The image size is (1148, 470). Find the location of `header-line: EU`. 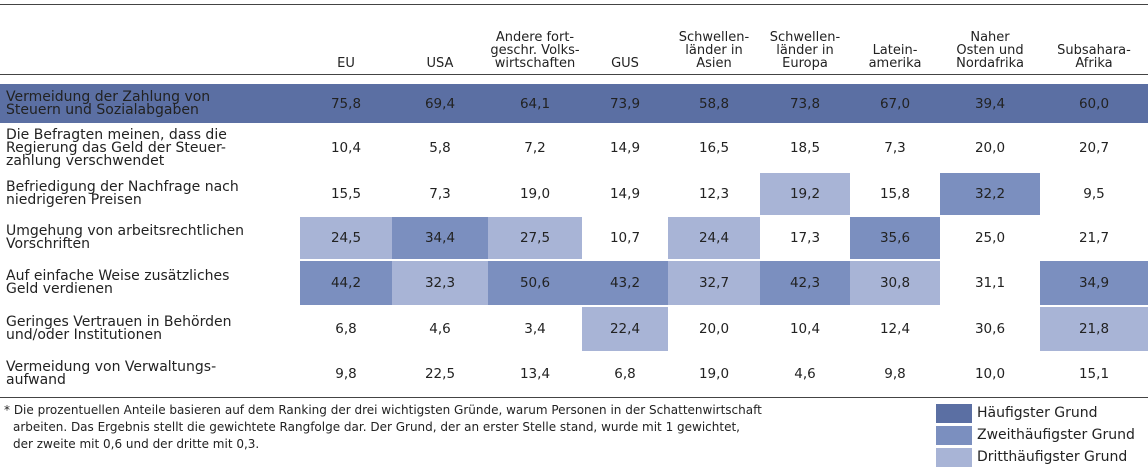

header-line: EU is located at coordinates (346, 63).